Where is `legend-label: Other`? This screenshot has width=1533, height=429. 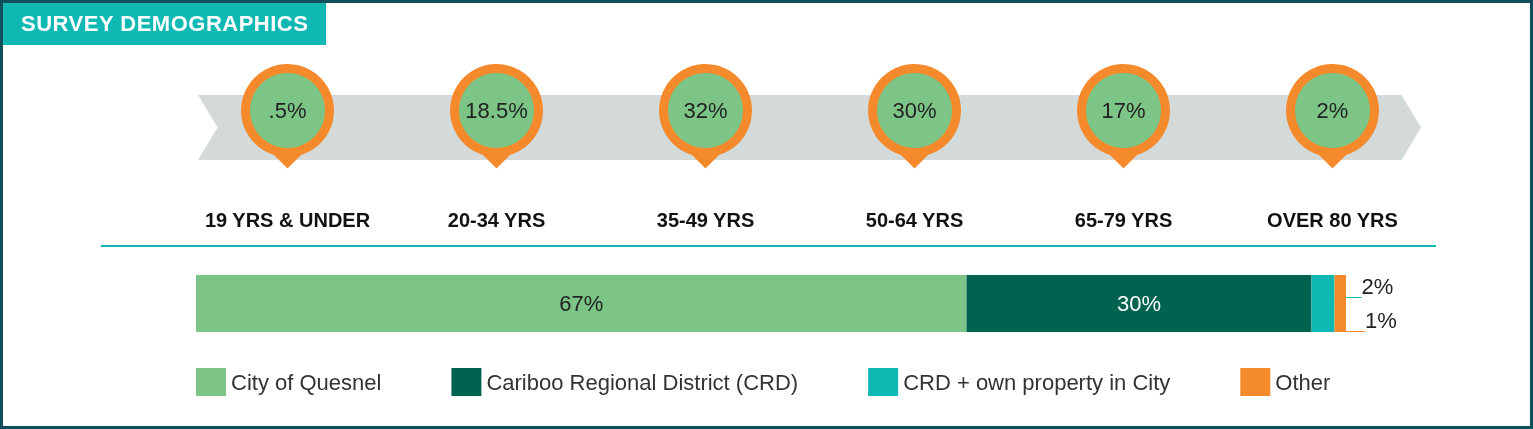
legend-label: Other is located at coordinates (1303, 382).